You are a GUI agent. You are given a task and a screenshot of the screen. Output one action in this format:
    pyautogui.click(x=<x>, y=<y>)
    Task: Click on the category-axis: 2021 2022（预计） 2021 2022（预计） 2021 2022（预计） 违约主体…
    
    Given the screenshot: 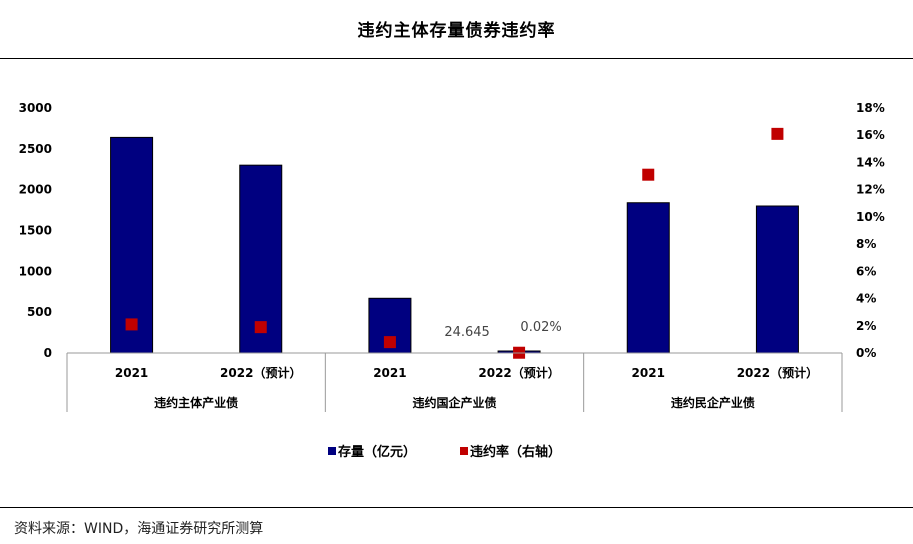 What is the action you would take?
    pyautogui.click(x=454, y=382)
    